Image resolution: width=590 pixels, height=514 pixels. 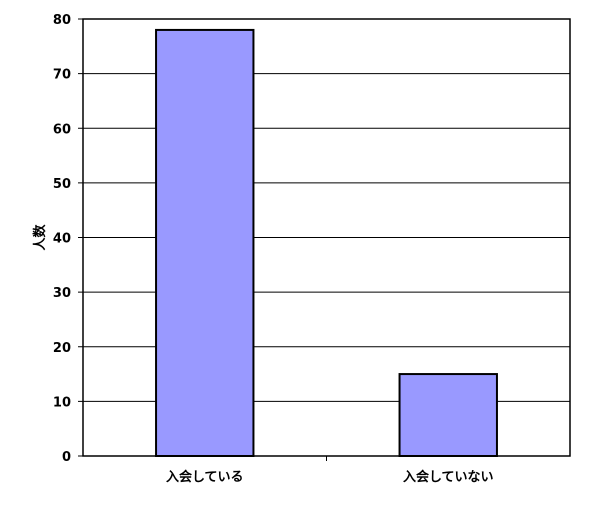 I want to click on y-tick-label: 30, so click(x=62, y=293).